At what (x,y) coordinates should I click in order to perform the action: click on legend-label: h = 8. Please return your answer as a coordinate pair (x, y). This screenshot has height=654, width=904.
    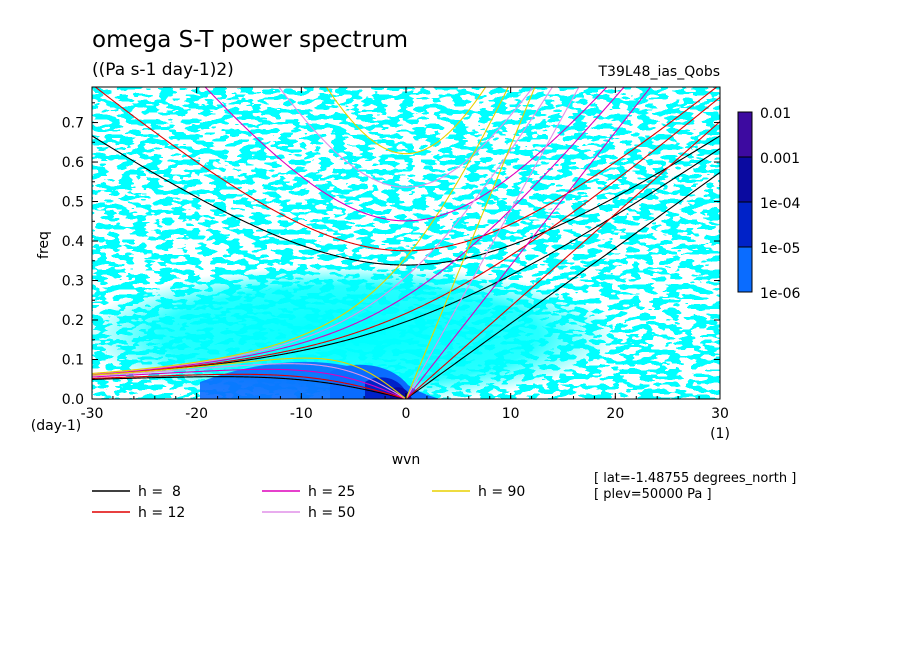
    Looking at the image, I should click on (159, 492).